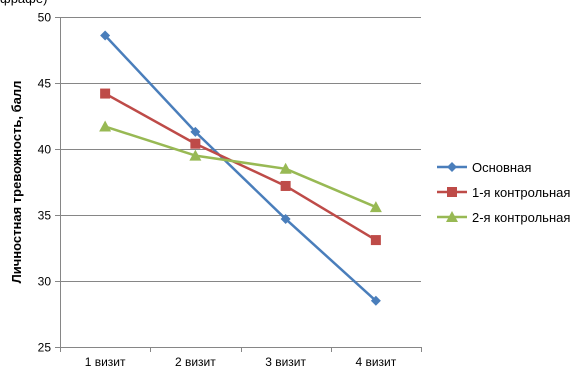 Image resolution: width=583 pixels, height=370 pixels. What do you see at coordinates (521, 217) in the screenshot?
I see `legend-label: 2-я контрольная` at bounding box center [521, 217].